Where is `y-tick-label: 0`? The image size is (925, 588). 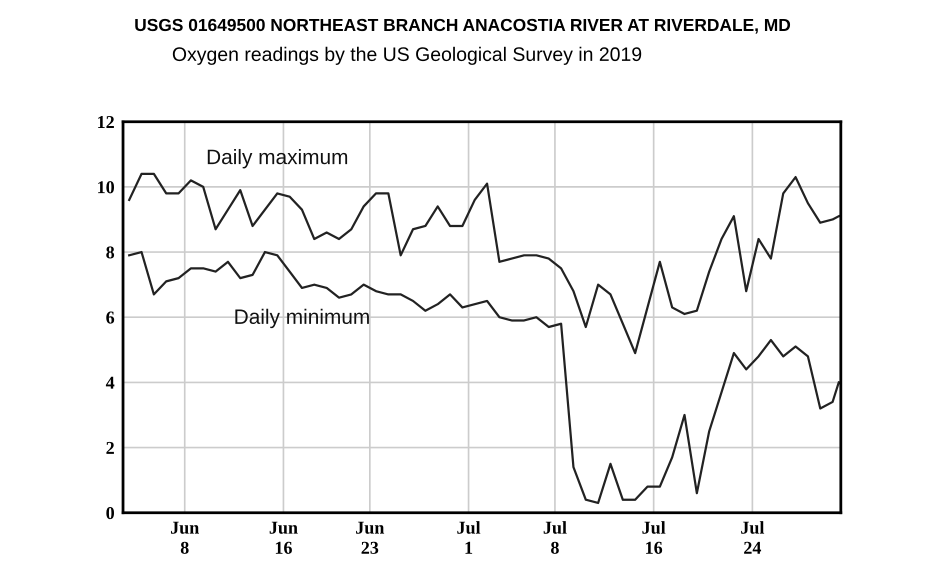
y-tick-label: 0 is located at coordinates (110, 513).